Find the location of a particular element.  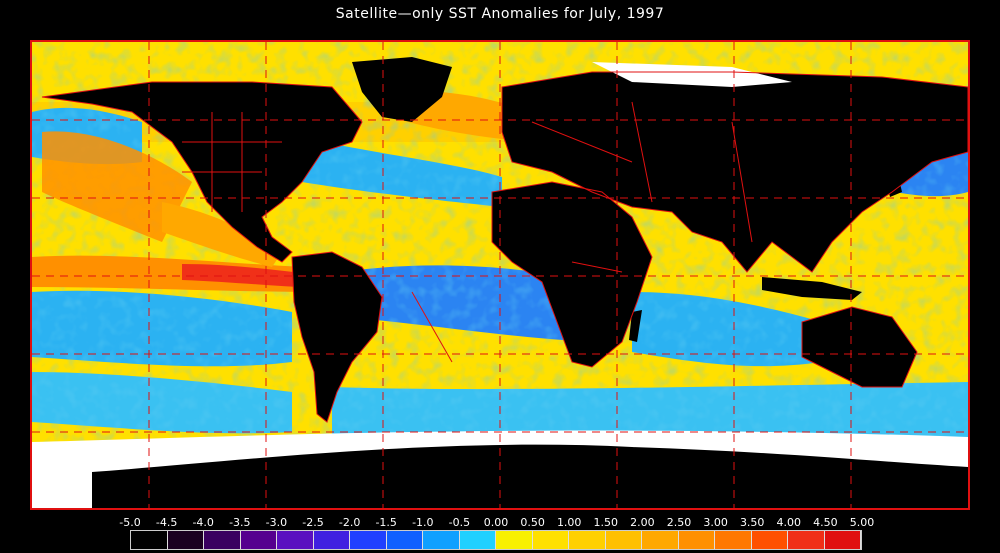

legend-tick-label: -3.0 is located at coordinates (276, 522).